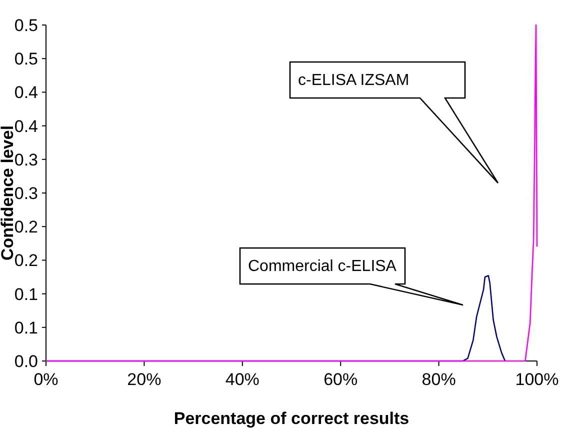 This screenshot has height=434, width=566. What do you see at coordinates (292, 418) in the screenshot?
I see `x-axis-title: Percentage of correct results` at bounding box center [292, 418].